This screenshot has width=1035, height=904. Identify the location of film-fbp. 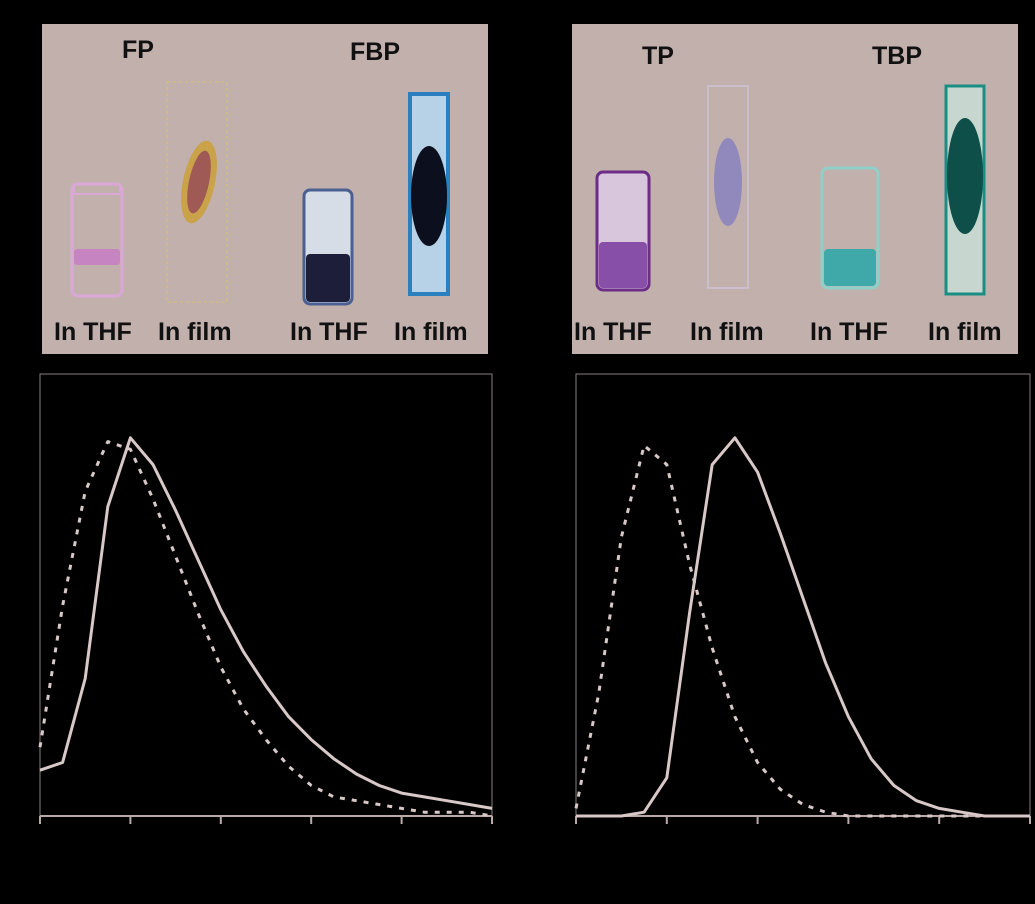
(429, 194).